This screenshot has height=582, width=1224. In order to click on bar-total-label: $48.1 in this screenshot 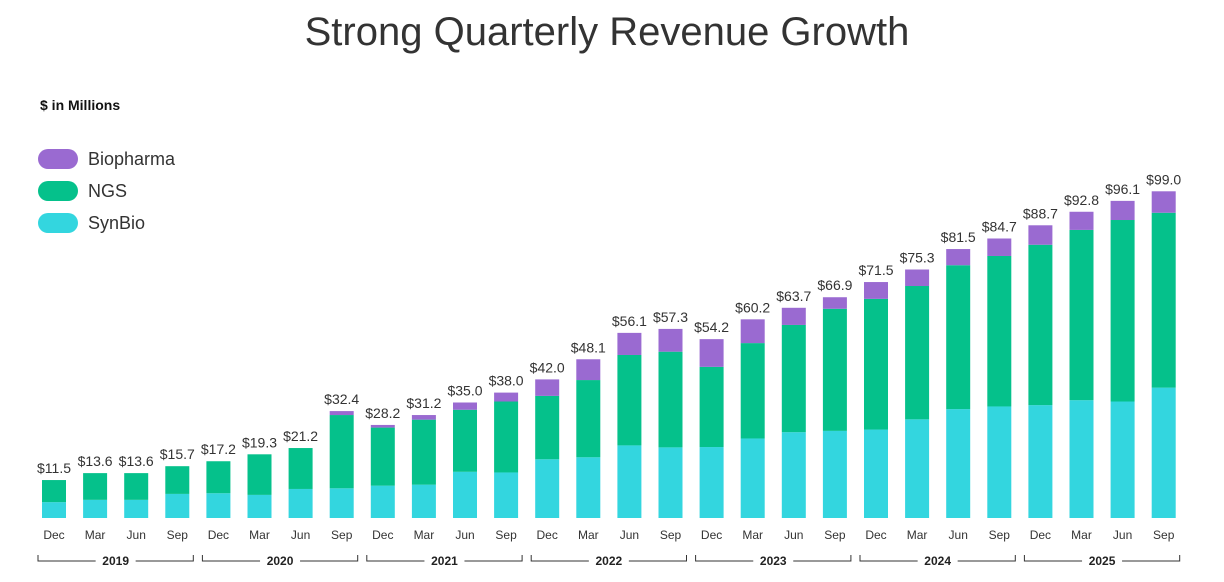, I will do `click(588, 347)`.